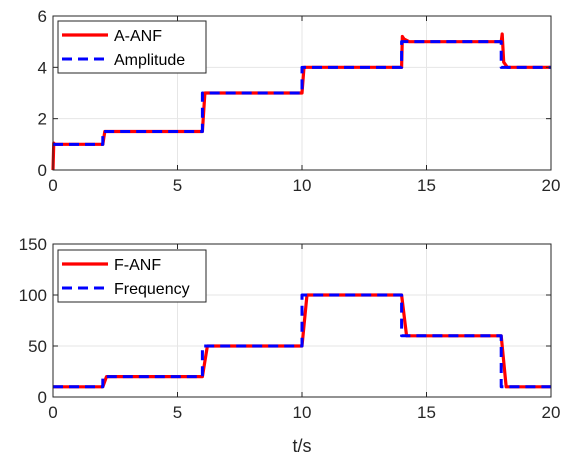 Image resolution: width=564 pixels, height=459 pixels. Describe the element at coordinates (149, 60) in the screenshot. I see `legend-label: Amplitude` at that location.